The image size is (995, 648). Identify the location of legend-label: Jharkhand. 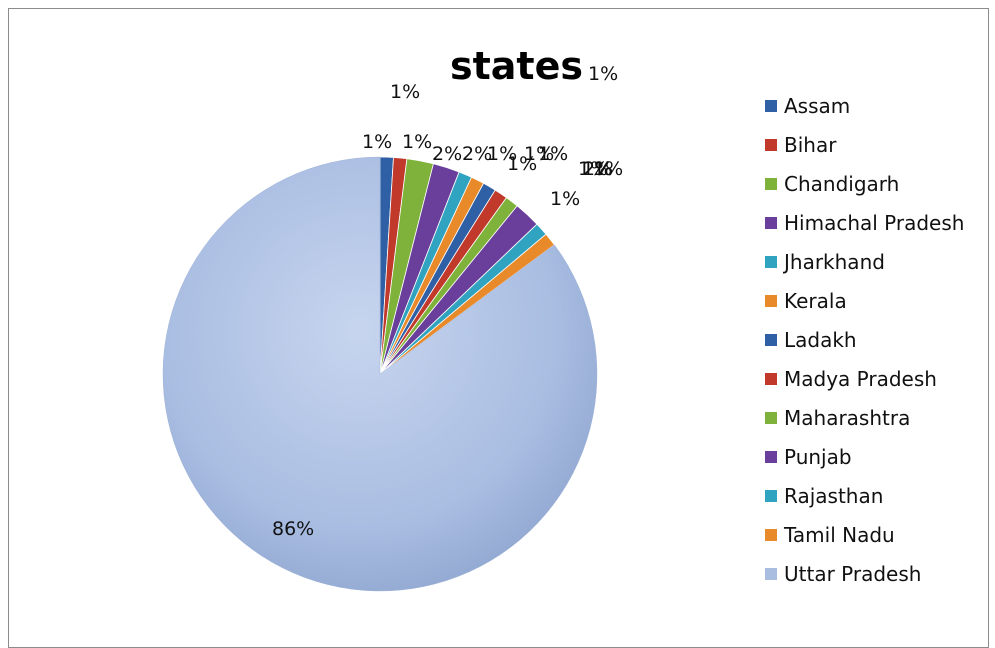
(834, 261).